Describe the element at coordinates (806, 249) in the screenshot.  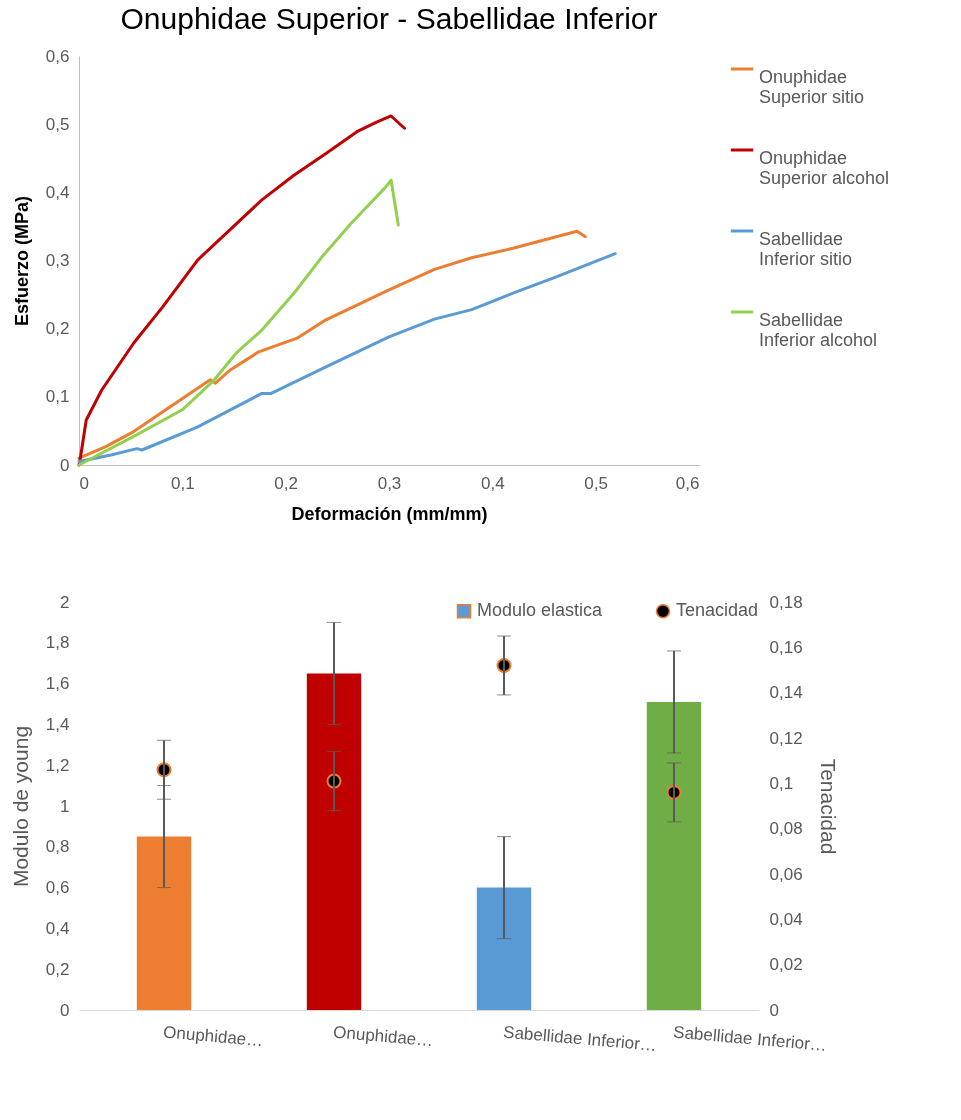
I see `legend-label: Sabellidae Inferior sitio` at that location.